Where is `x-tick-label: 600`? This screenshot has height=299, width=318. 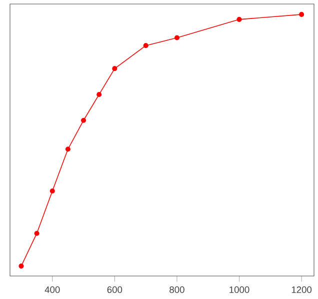
x-tick-label: 600 is located at coordinates (114, 289).